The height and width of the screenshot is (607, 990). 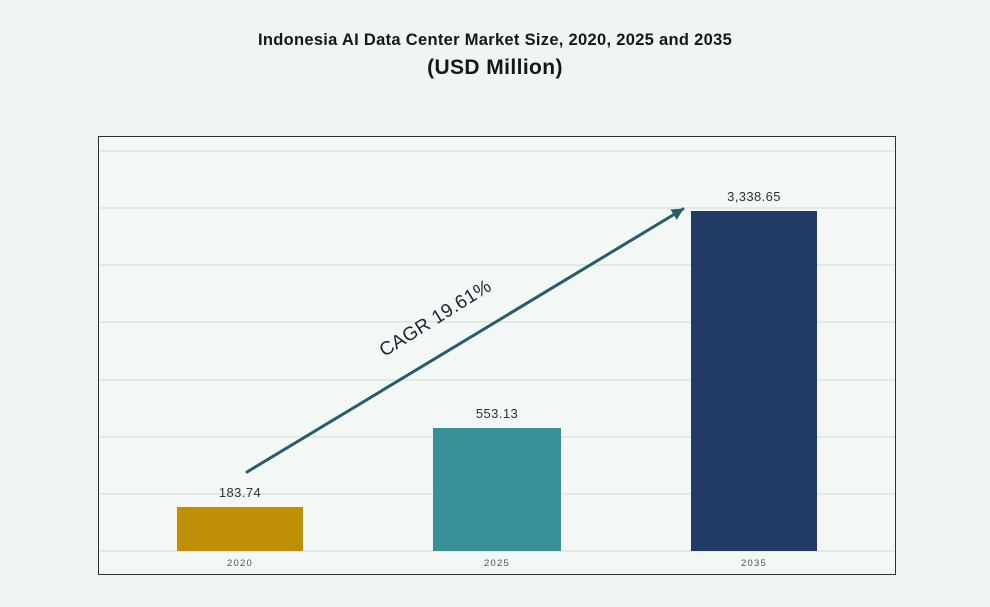 What do you see at coordinates (240, 563) in the screenshot?
I see `category-label-2020: 2020` at bounding box center [240, 563].